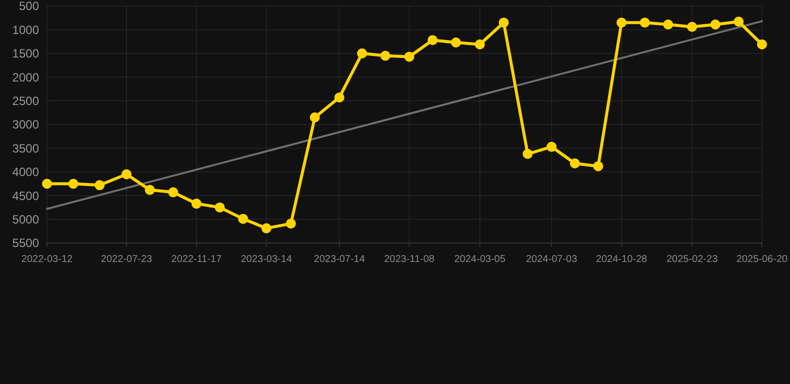  I want to click on y-tick-label: 5000, so click(26, 219).